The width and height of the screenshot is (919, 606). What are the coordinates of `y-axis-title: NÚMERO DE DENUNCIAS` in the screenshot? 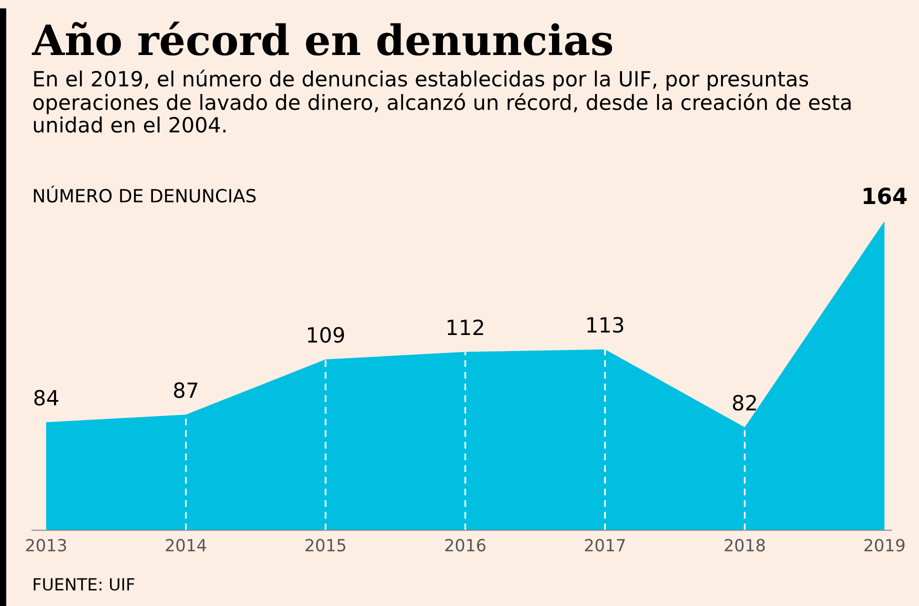 It's located at (145, 194).